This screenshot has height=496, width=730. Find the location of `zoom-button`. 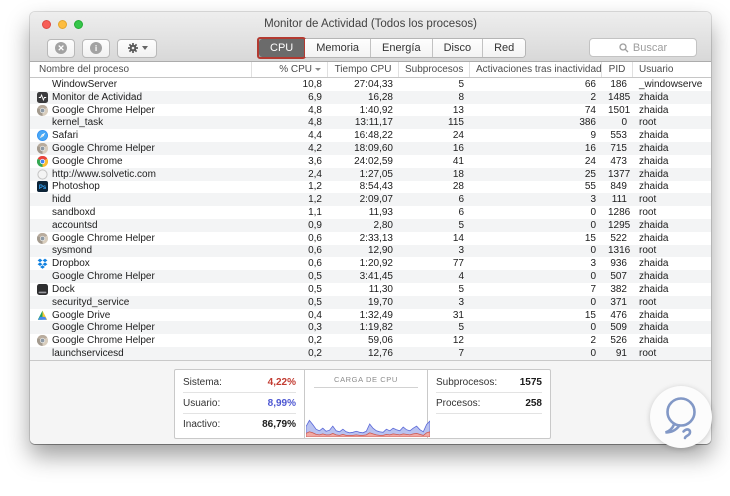

zoom-button is located at coordinates (78, 24).